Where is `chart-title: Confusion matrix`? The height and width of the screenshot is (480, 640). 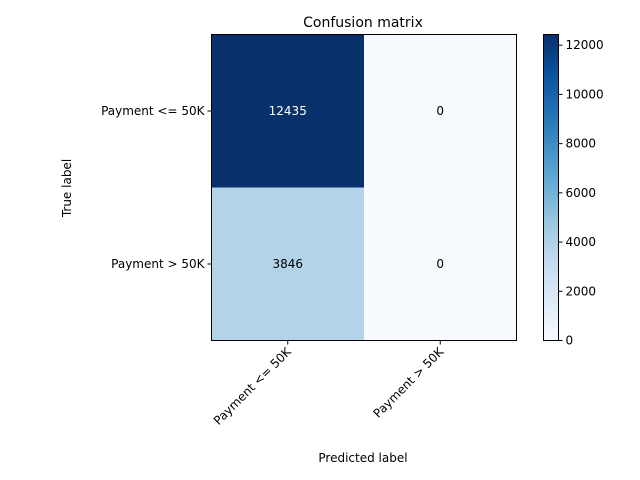
chart-title: Confusion matrix is located at coordinates (363, 23).